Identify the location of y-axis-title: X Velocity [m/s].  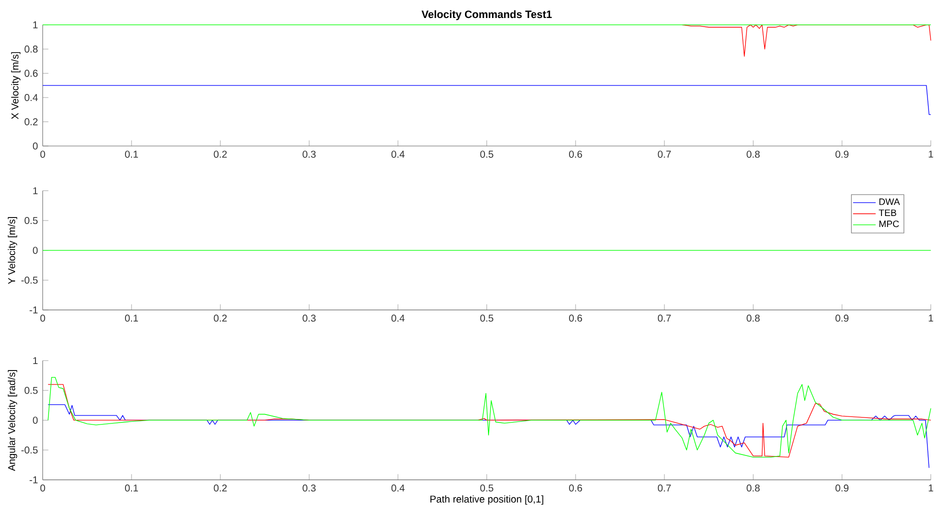
(15, 86).